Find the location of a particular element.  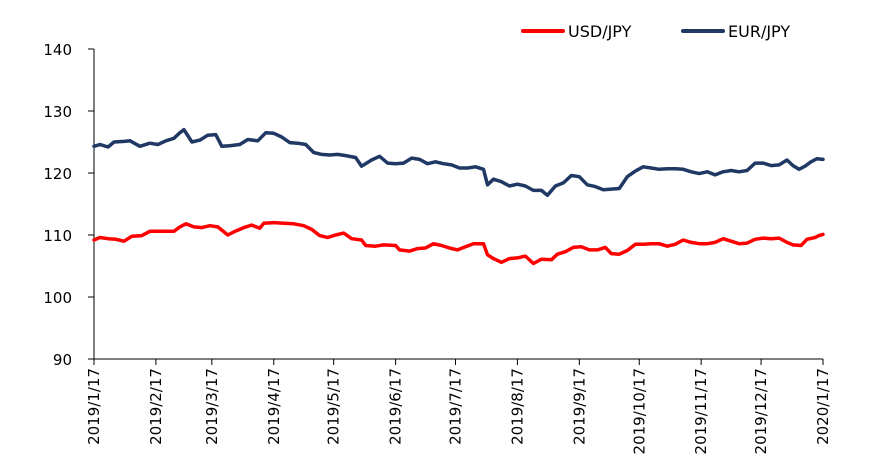

y-tick-label: 90 is located at coordinates (62, 360).